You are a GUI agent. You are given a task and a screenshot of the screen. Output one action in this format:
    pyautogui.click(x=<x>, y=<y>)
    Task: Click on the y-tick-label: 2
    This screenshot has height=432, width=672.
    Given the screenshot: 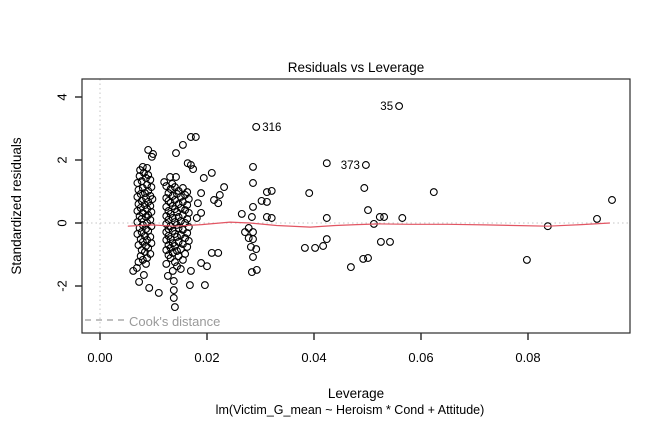 What is the action you would take?
    pyautogui.click(x=61, y=159)
    